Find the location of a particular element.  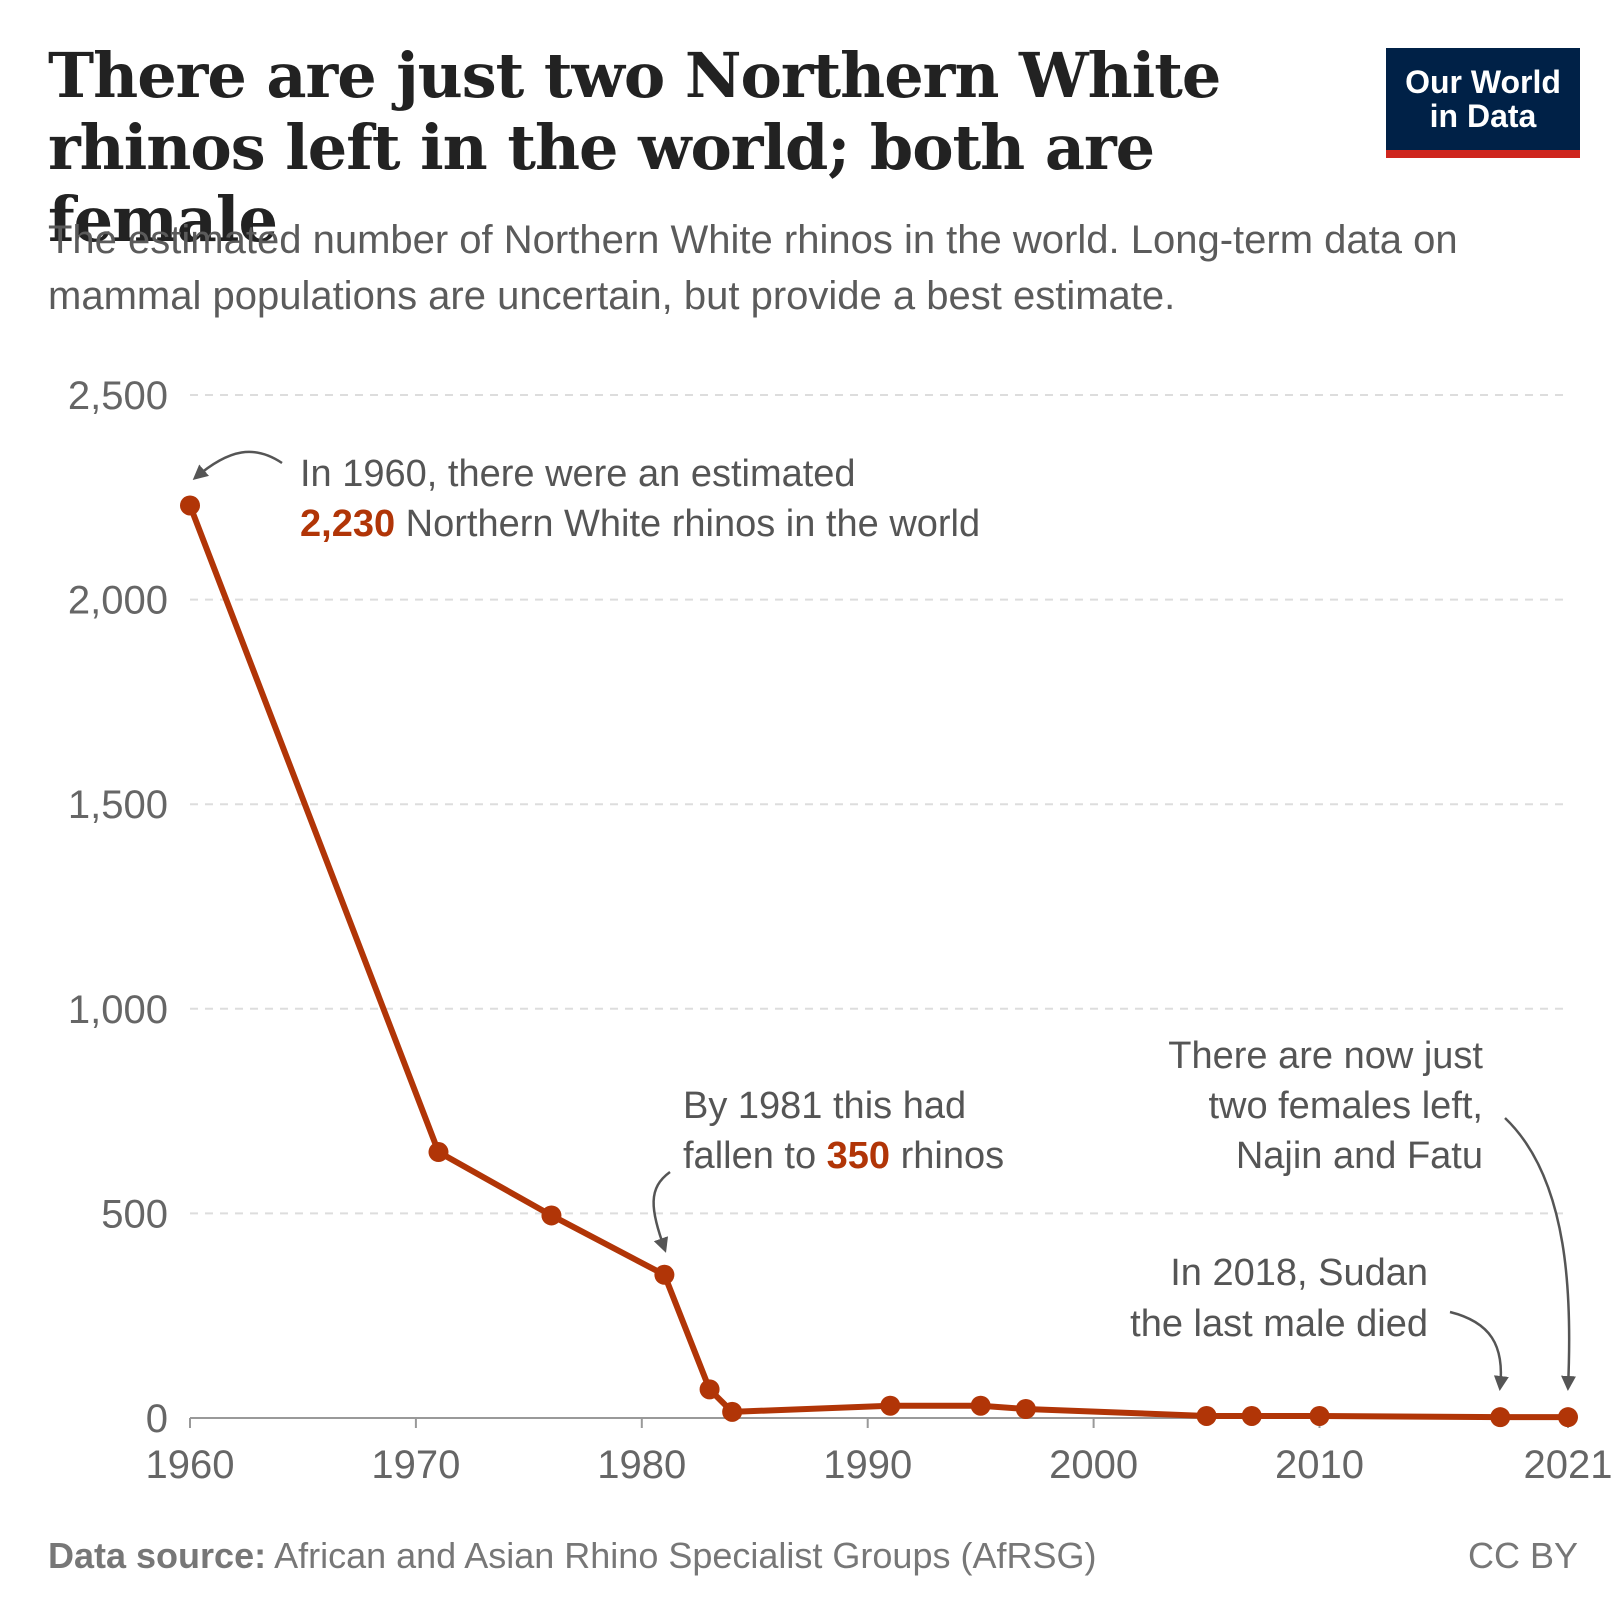

x-tick-label: 1980 is located at coordinates (641, 1465).